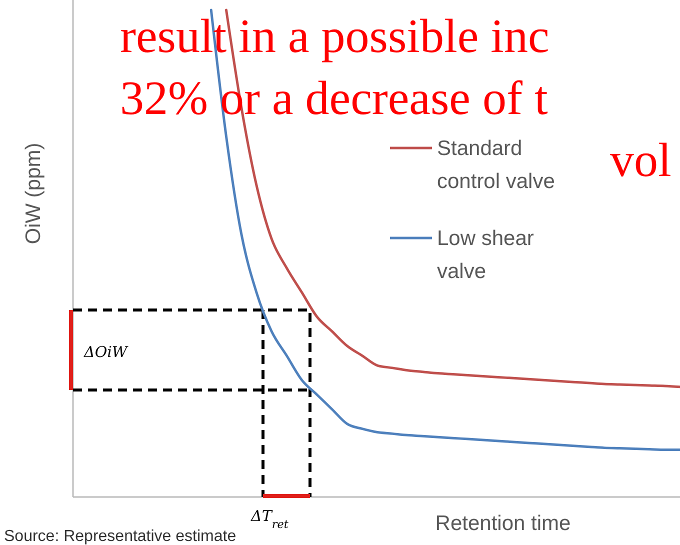 This screenshot has width=680, height=545. What do you see at coordinates (503, 523) in the screenshot?
I see `x-axis-title: Retention time` at bounding box center [503, 523].